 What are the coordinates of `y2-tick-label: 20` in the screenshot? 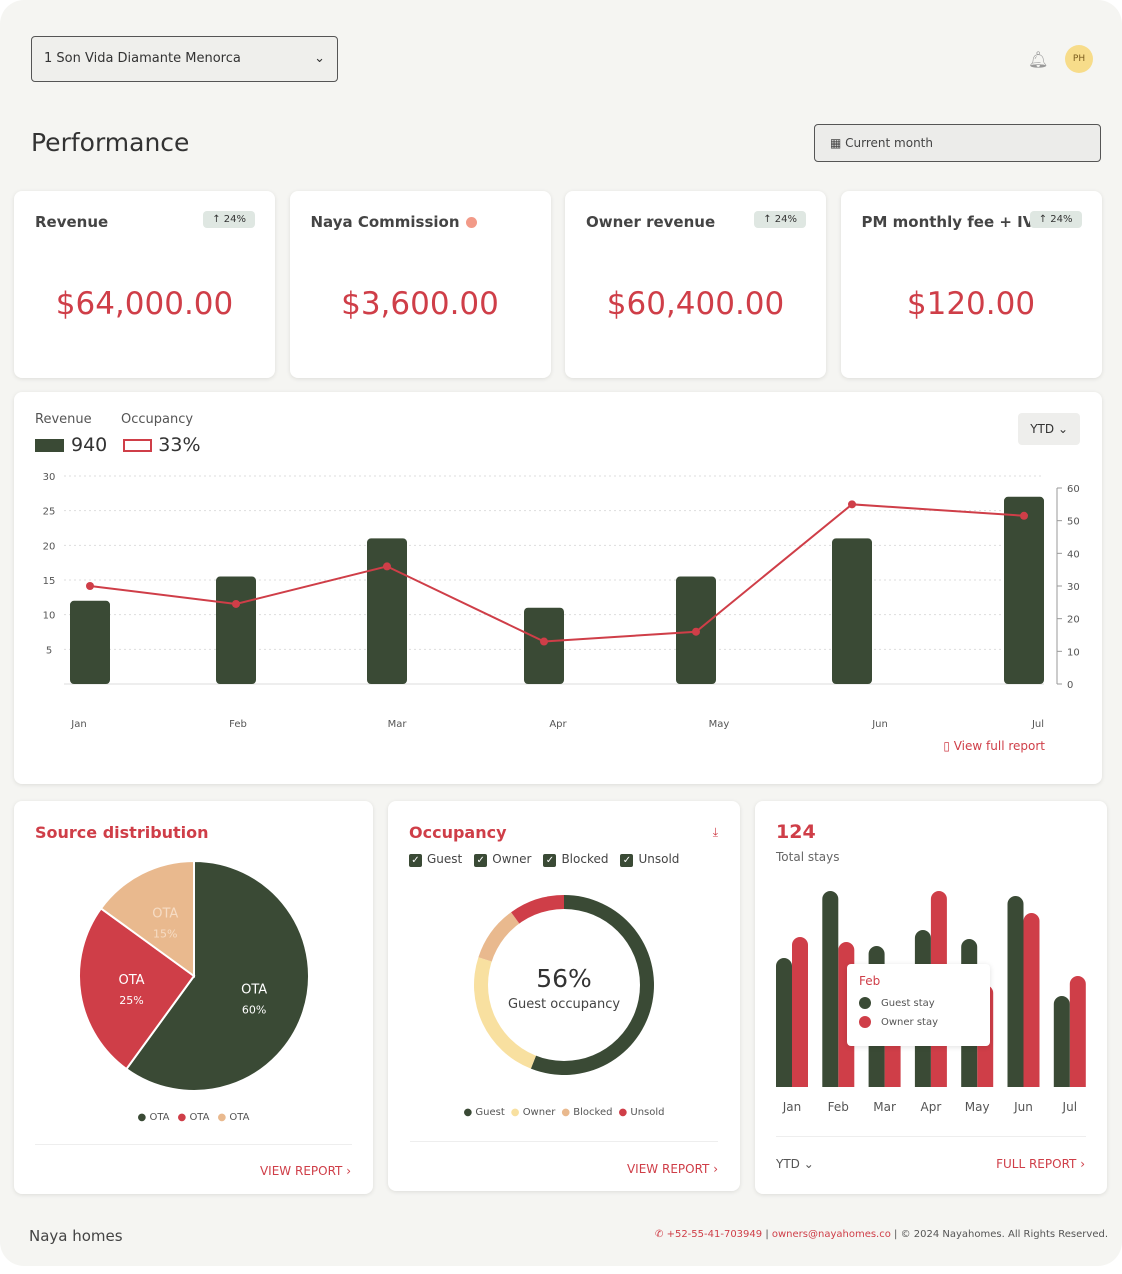 It's located at (1073, 620).